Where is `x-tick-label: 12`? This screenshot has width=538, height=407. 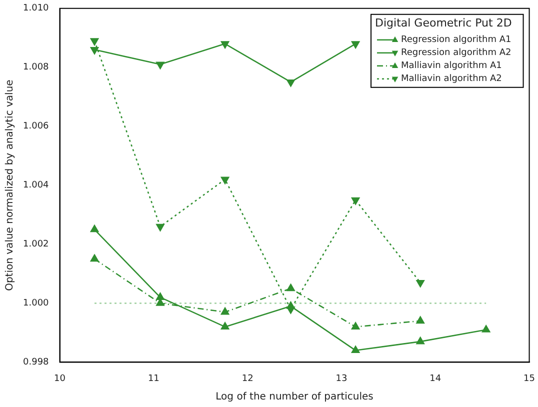 x-tick-label: 12 is located at coordinates (248, 379).